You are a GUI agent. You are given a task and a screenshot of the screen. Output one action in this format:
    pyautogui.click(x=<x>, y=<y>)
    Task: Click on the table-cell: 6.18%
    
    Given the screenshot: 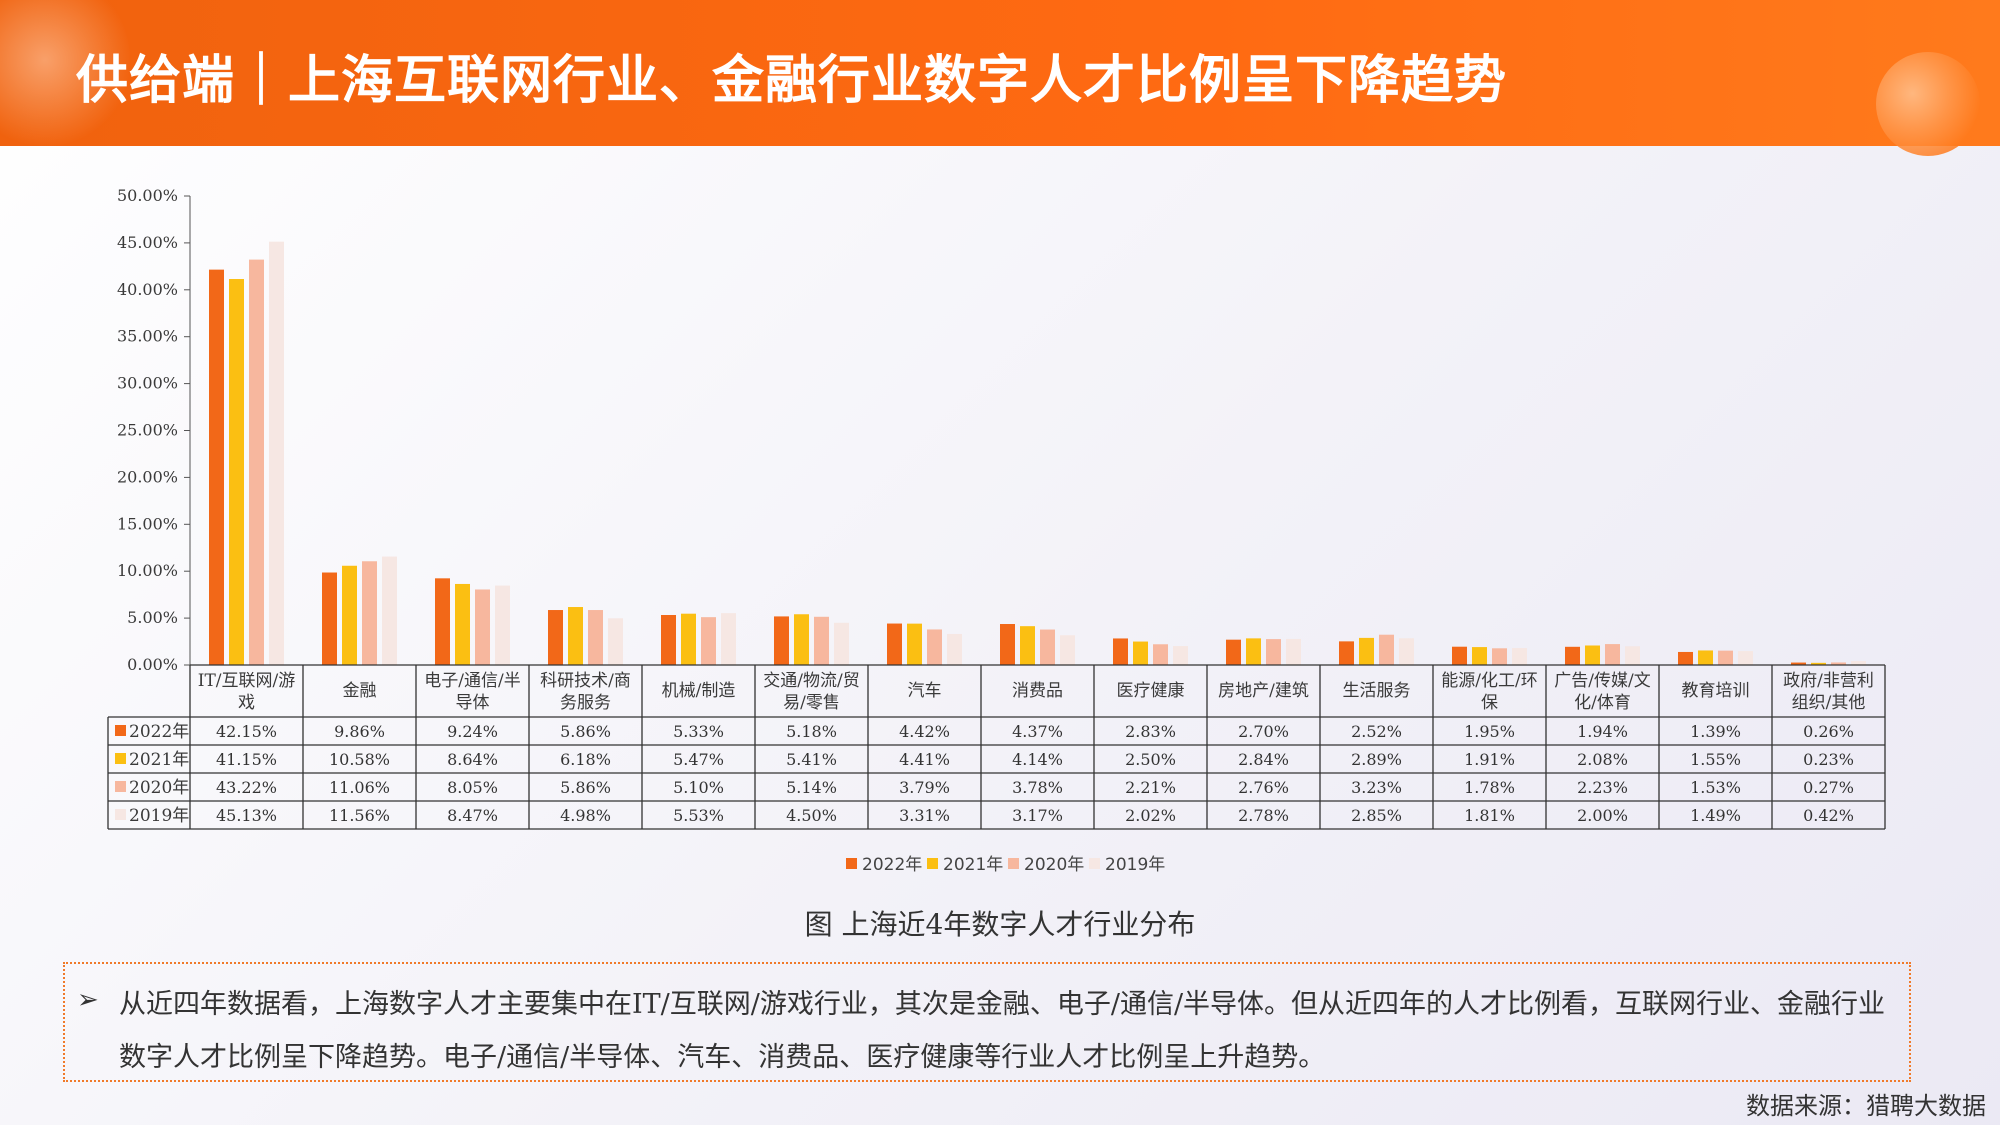 What is the action you would take?
    pyautogui.click(x=585, y=759)
    